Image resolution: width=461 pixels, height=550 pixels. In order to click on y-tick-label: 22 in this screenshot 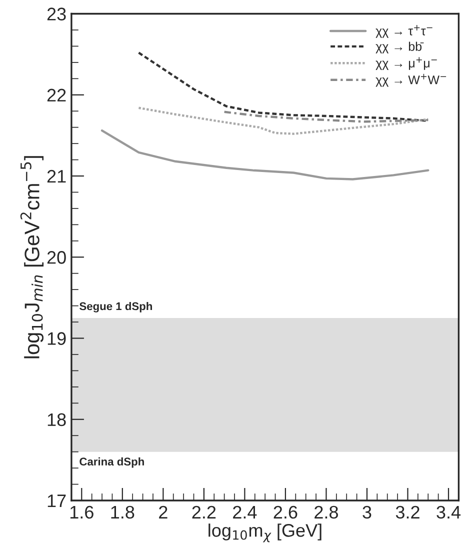, I will do `click(56, 95)`.